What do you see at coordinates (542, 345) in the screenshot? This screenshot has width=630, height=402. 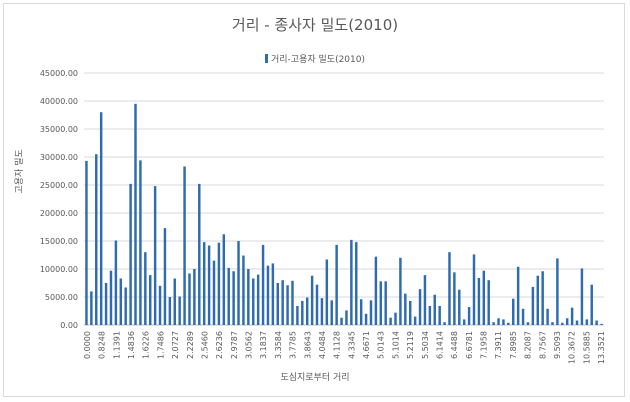 I see `x-tick-label: 8.7567` at bounding box center [542, 345].